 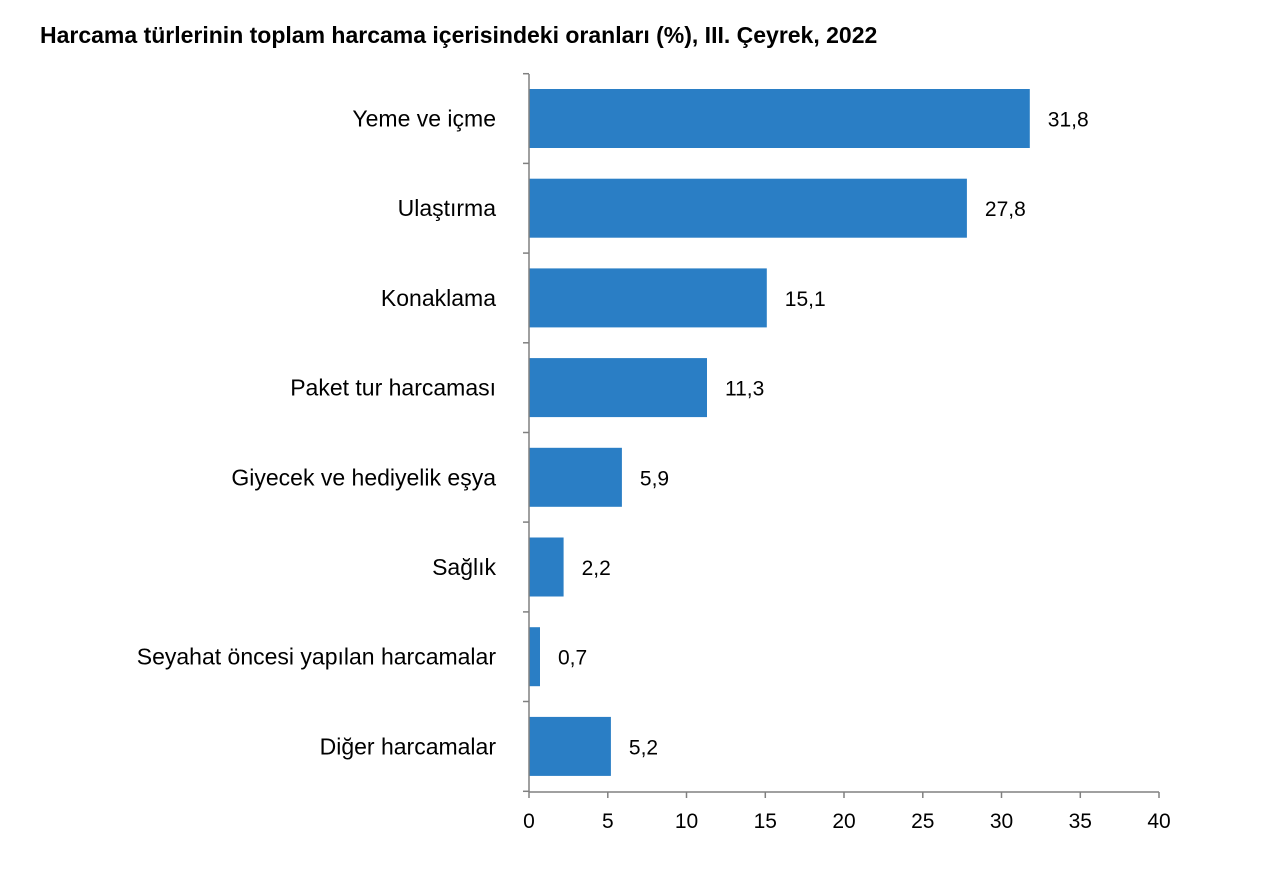 I want to click on x-tick-label: 30, so click(x=1001, y=821).